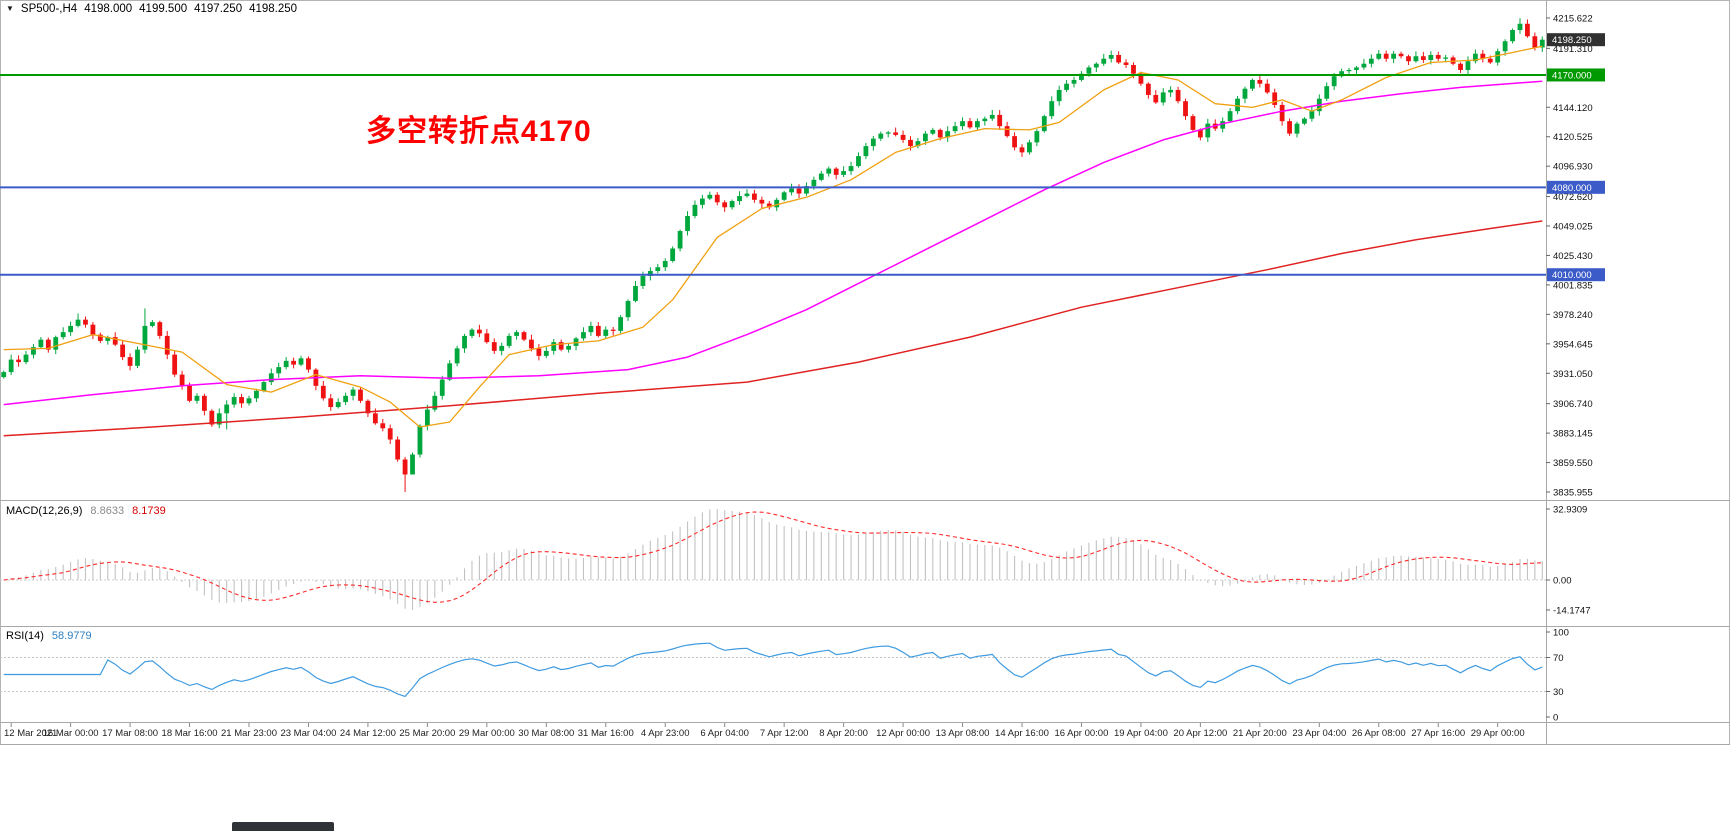 Image resolution: width=1730 pixels, height=831 pixels. I want to click on rsi-axis-label: 0, so click(1555, 718).